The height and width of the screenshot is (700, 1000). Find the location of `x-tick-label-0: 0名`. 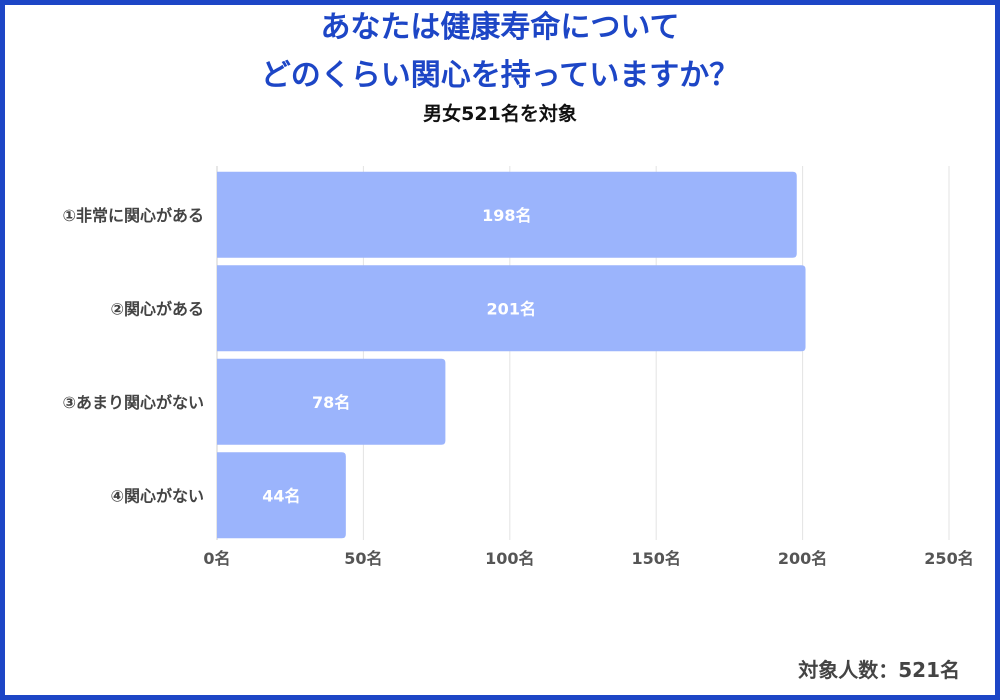

x-tick-label-0: 0名 is located at coordinates (216, 558).